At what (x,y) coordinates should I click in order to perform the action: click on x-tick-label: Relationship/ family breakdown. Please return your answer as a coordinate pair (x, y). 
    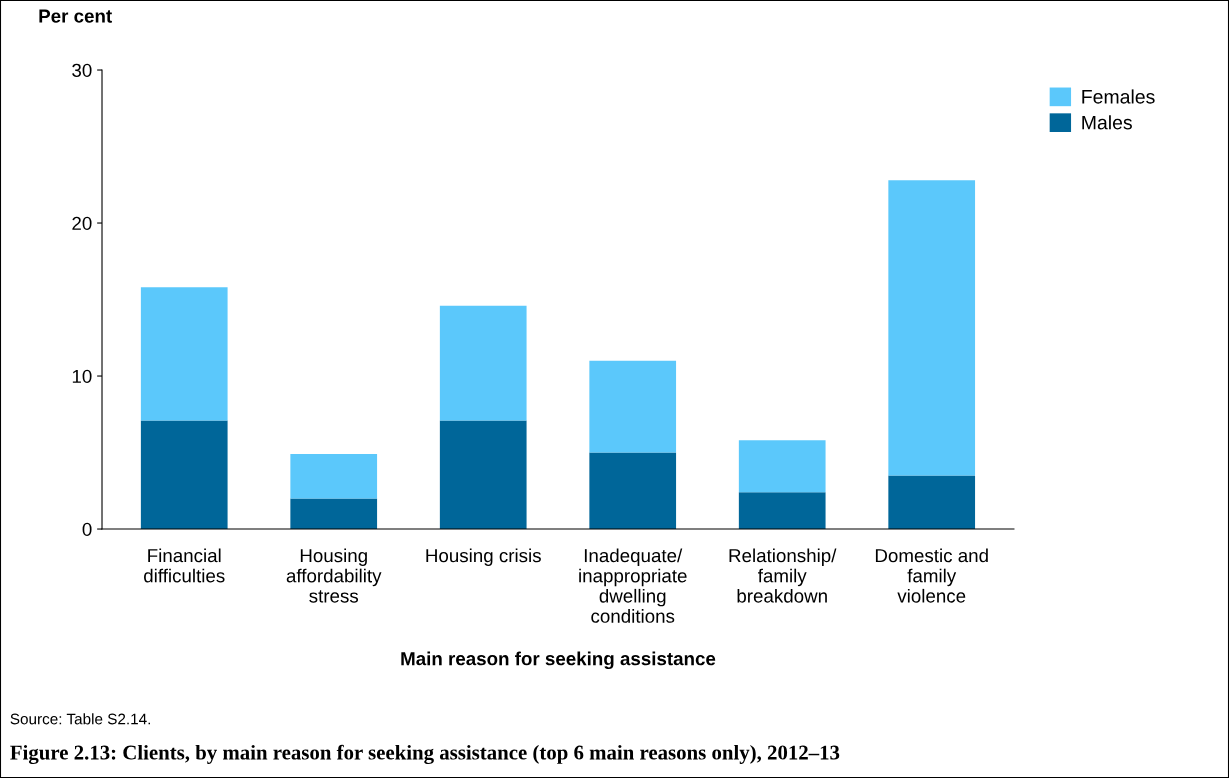
    Looking at the image, I should click on (783, 575).